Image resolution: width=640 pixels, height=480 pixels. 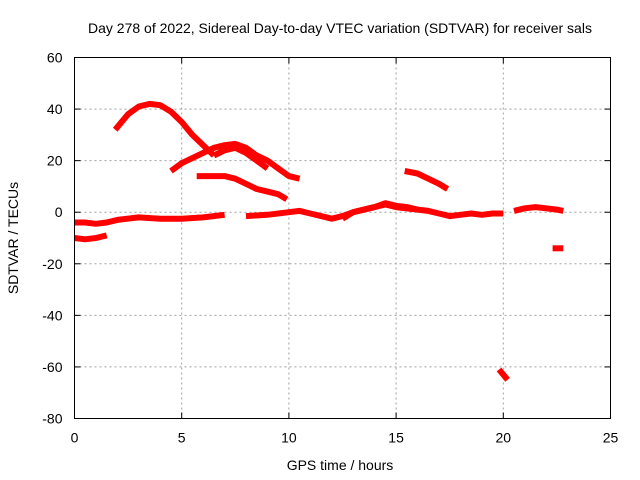 I want to click on y-tick-label: -80, so click(x=52, y=419).